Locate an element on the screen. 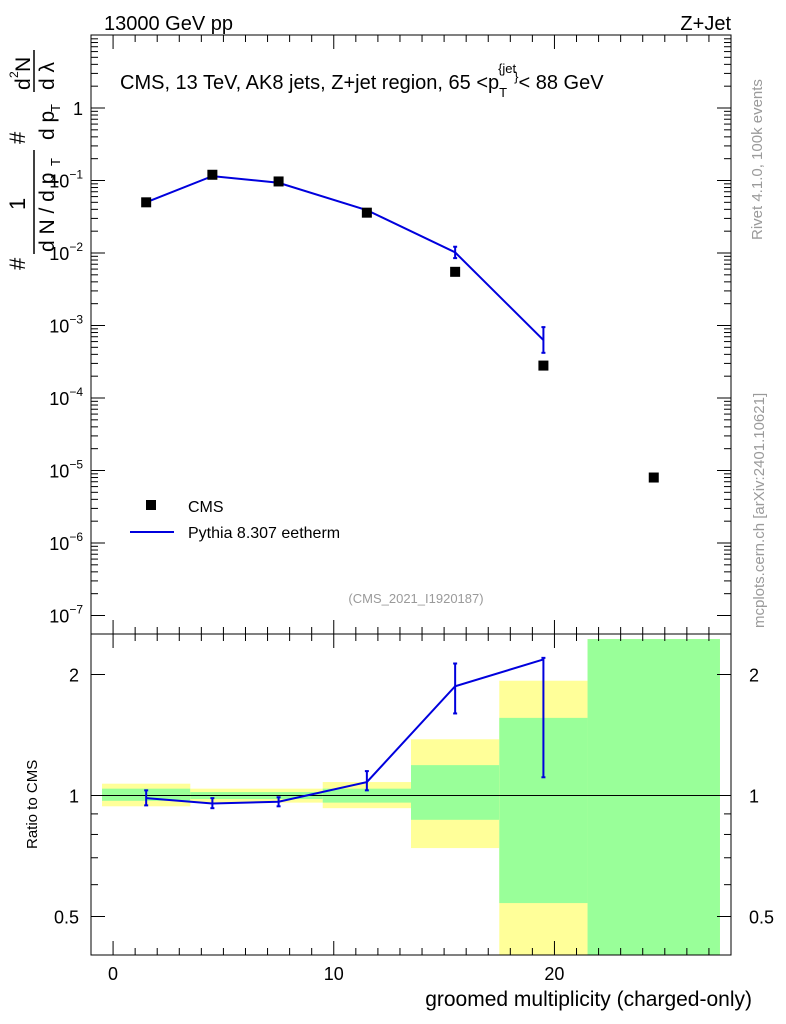  ratio-series is located at coordinates (411, 733).